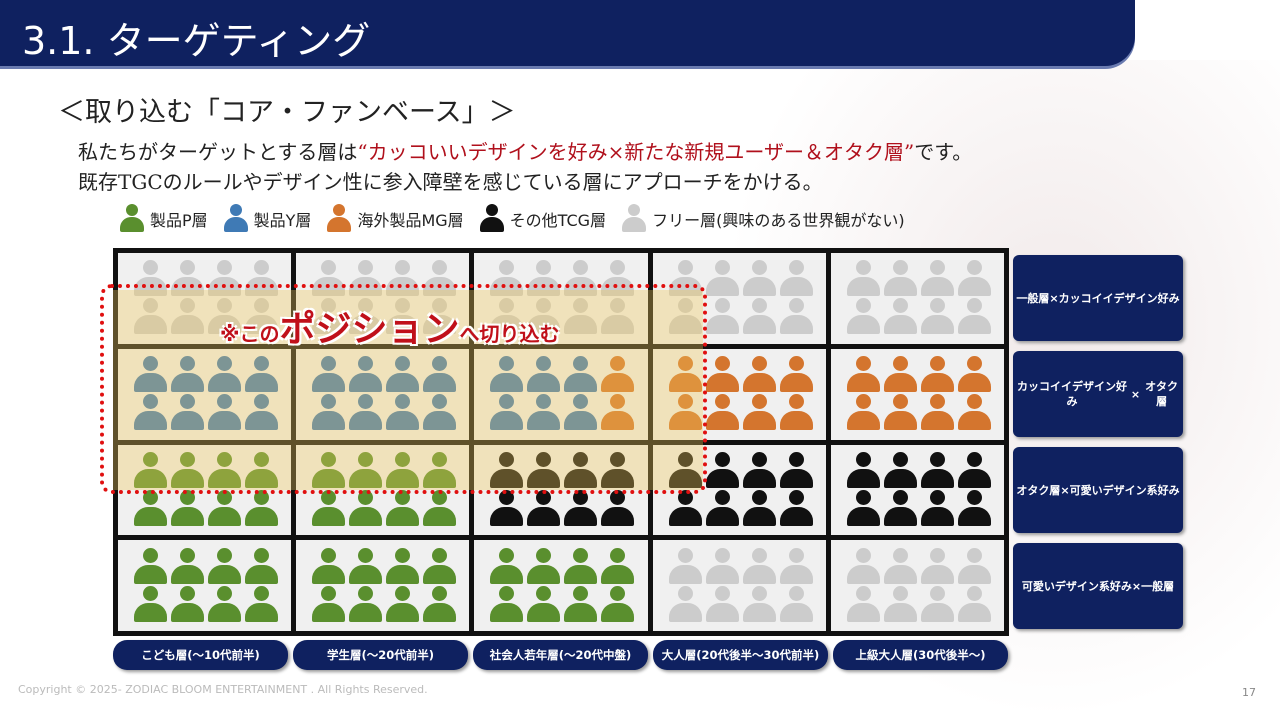 The image size is (1280, 720). Describe the element at coordinates (266, 219) in the screenshot. I see `legend-item: 製品Y層` at that location.